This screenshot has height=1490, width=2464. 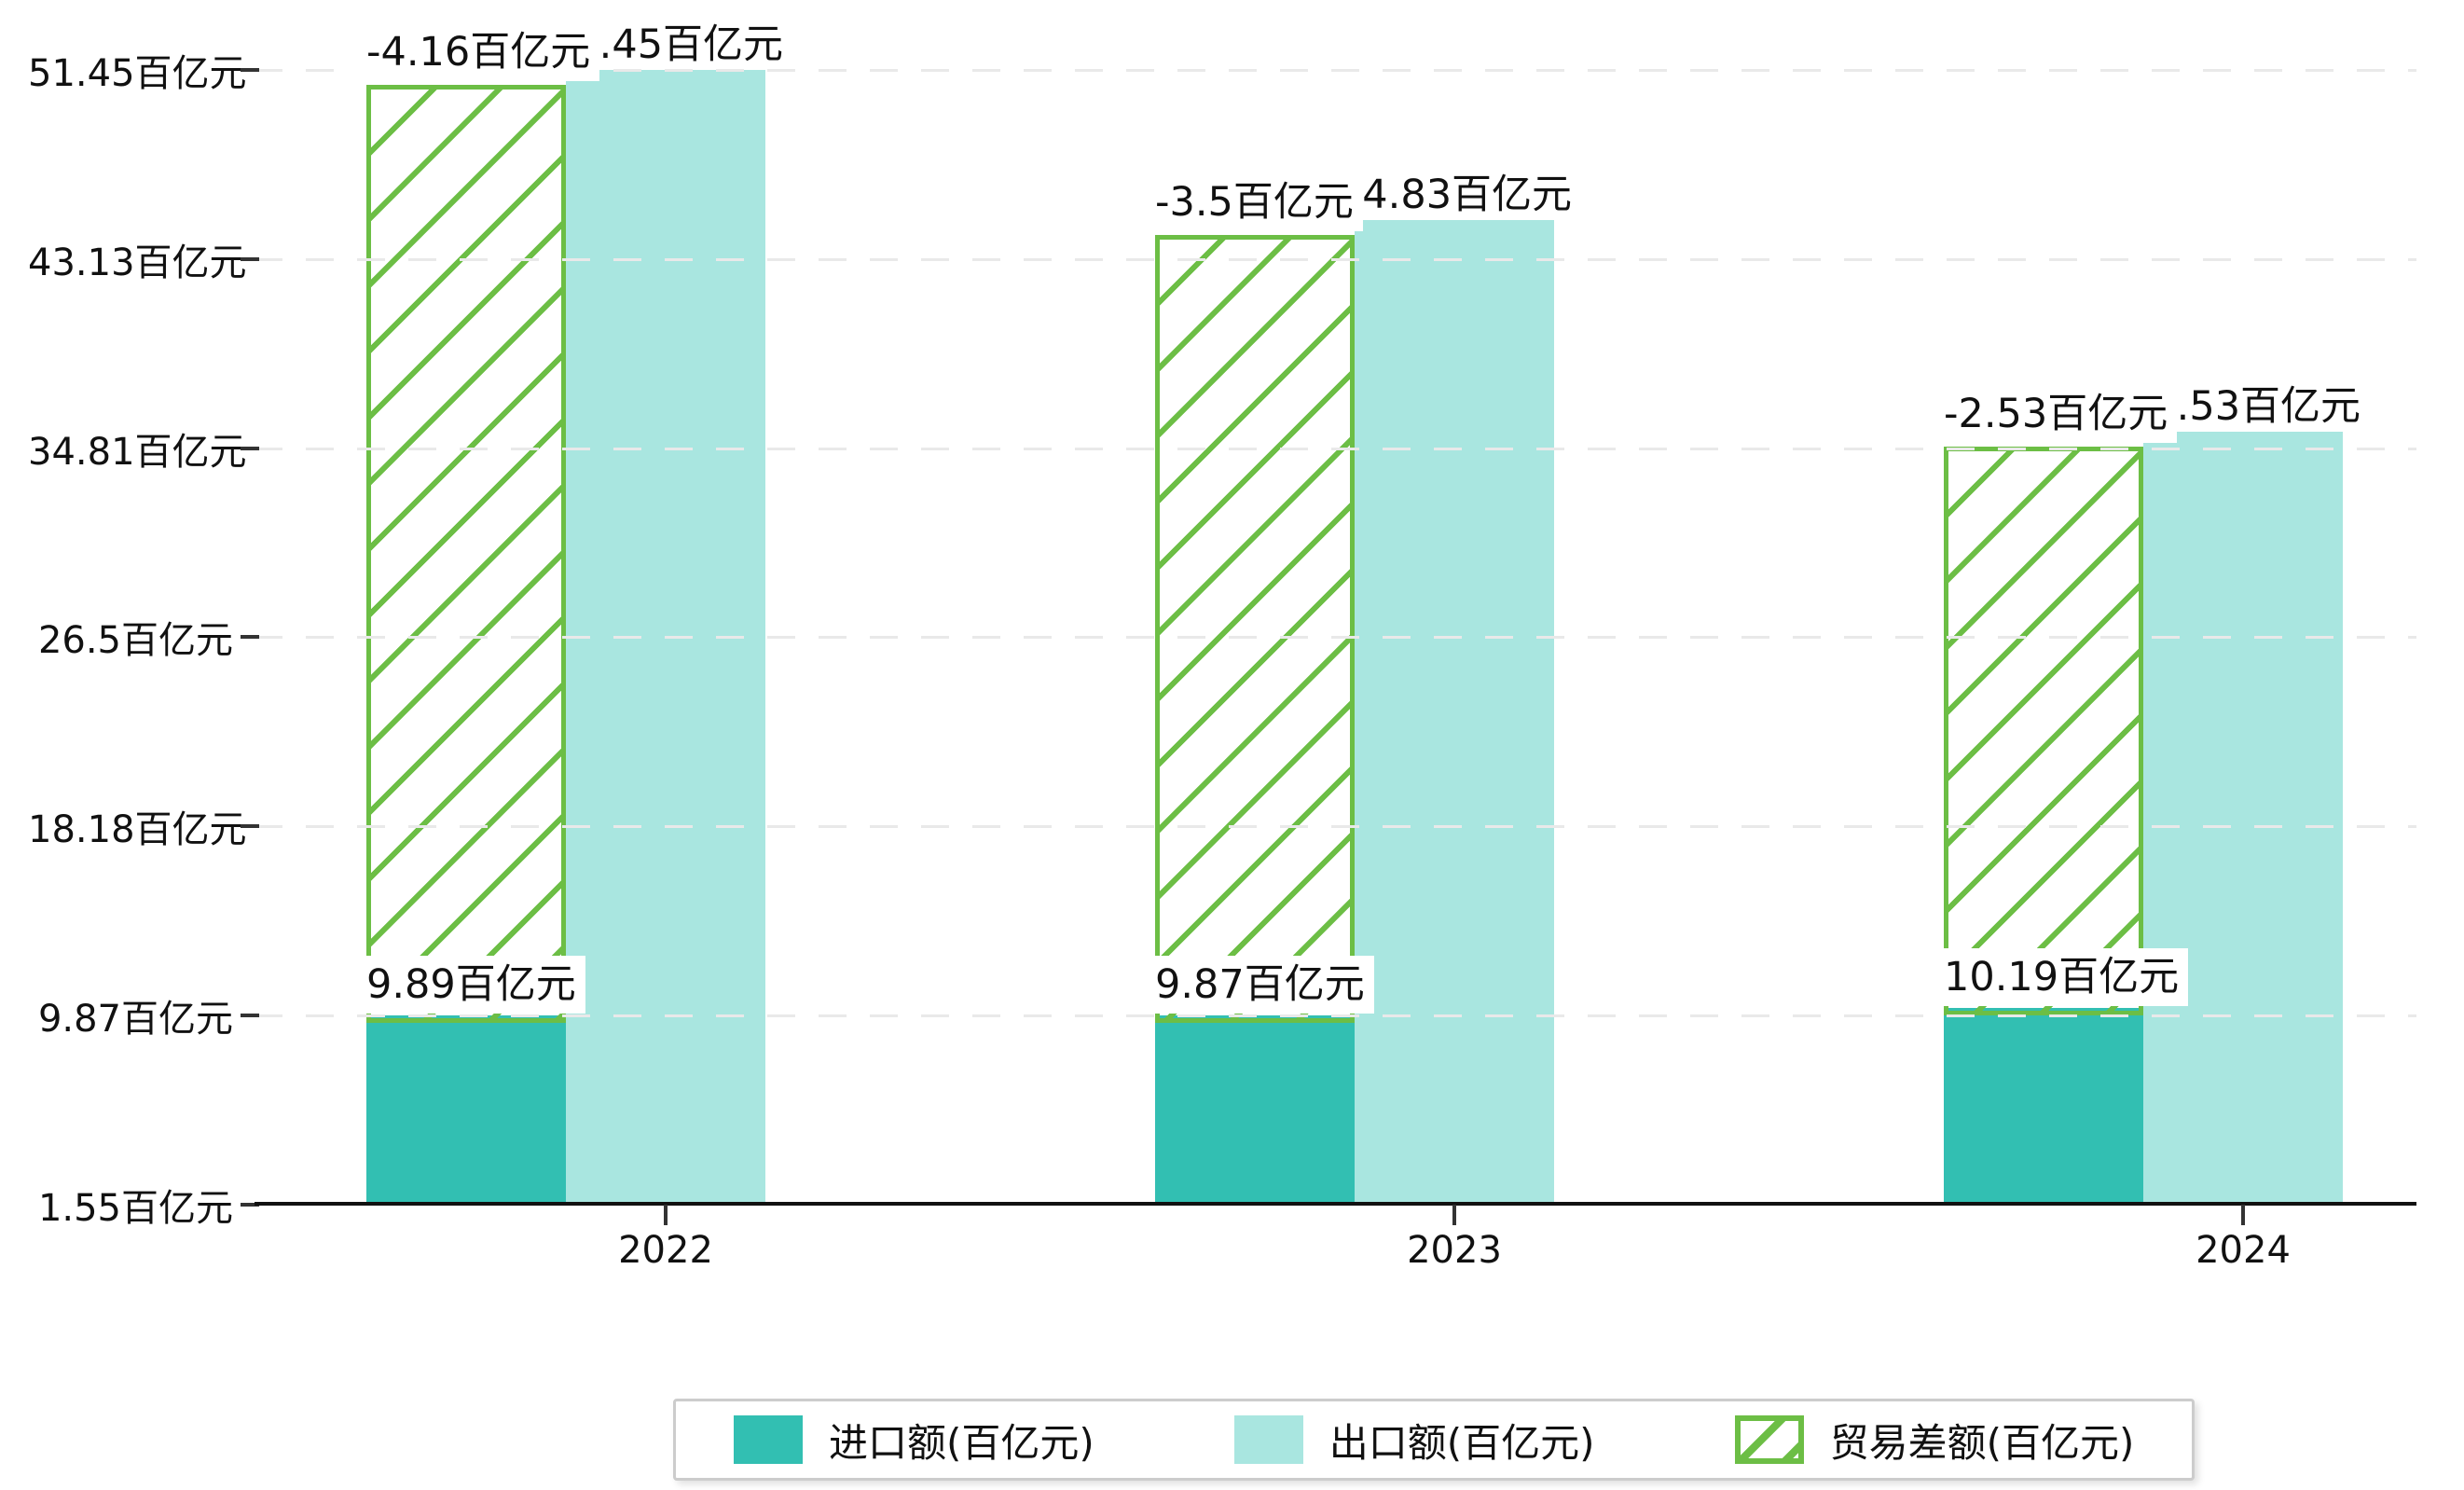 What do you see at coordinates (1254, 202) in the screenshot?
I see `trade-balance-value-label: -3.5百亿元` at bounding box center [1254, 202].